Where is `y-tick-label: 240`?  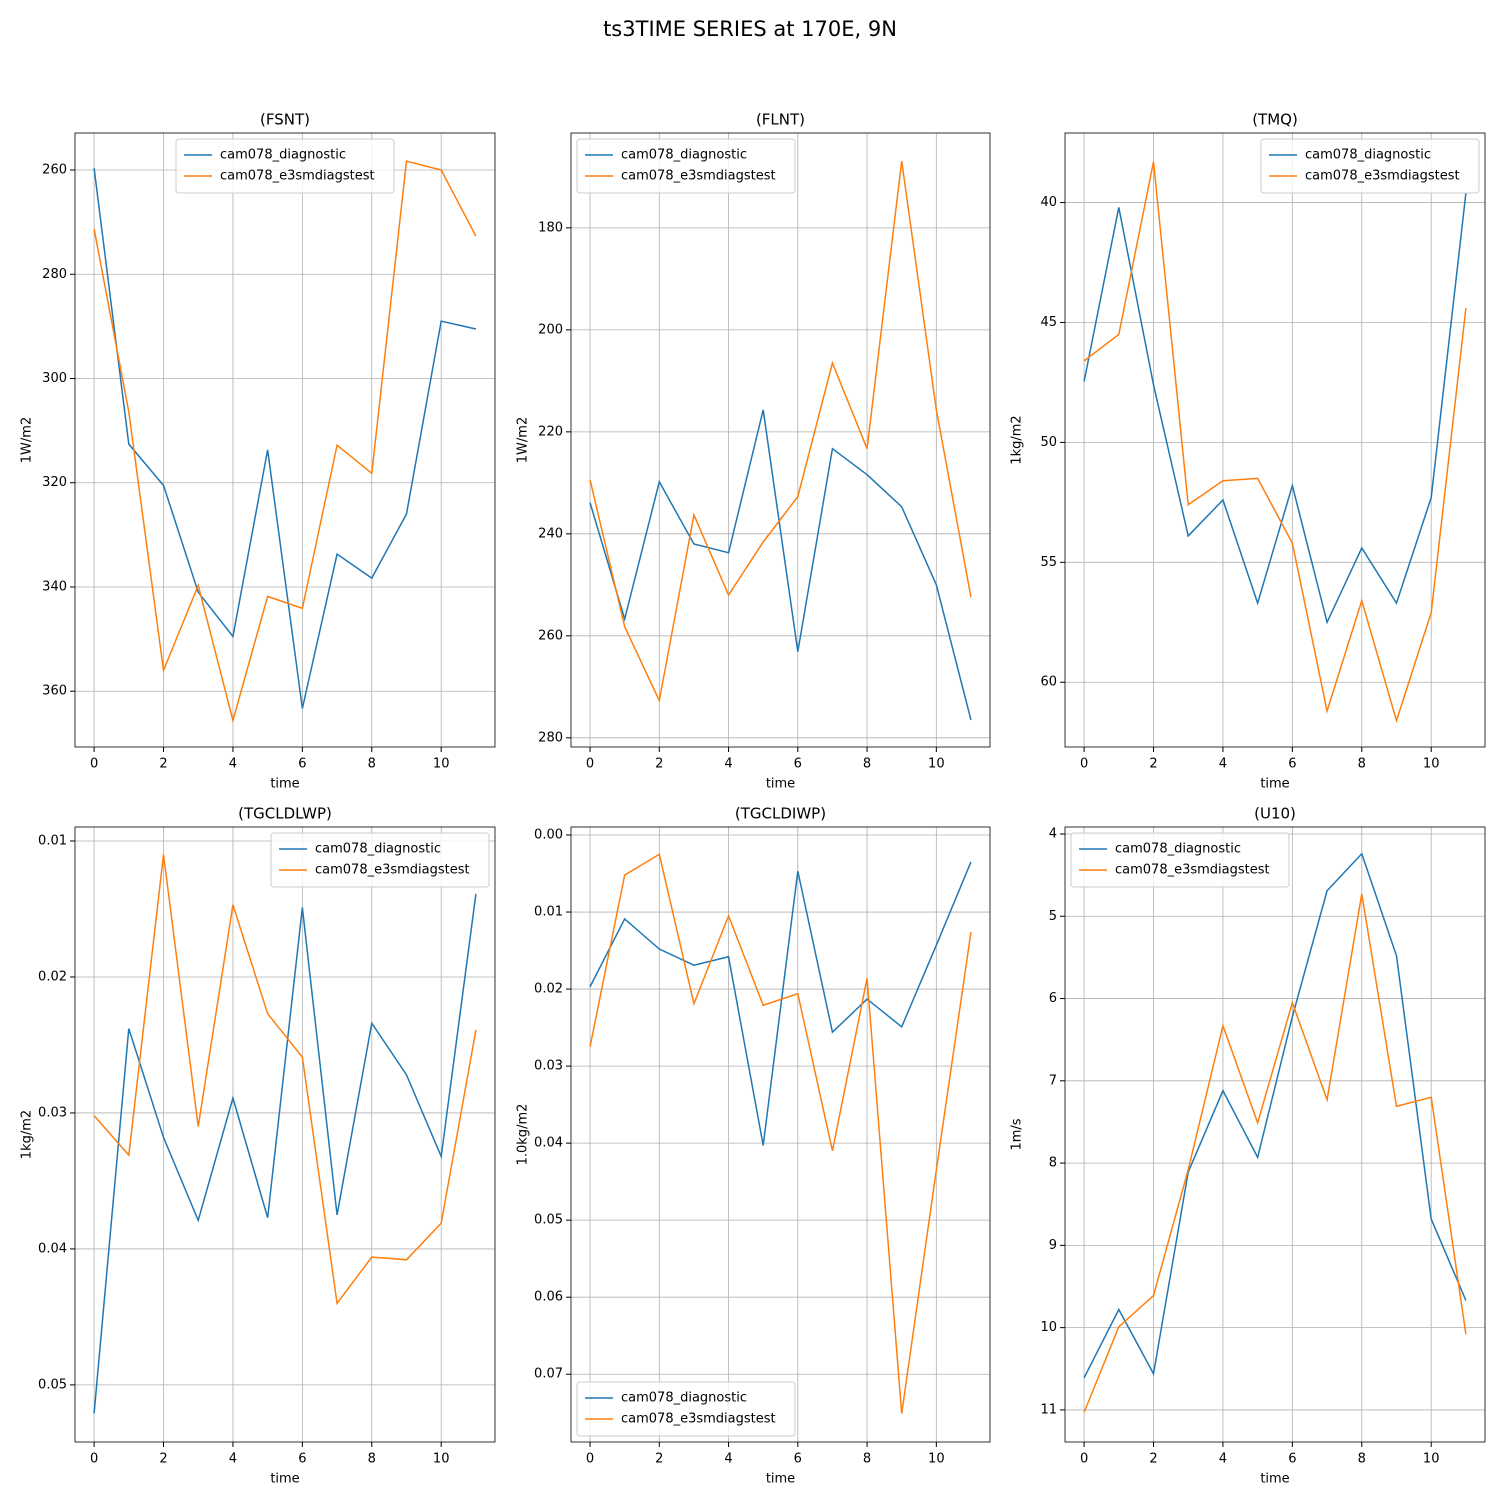 y-tick-label: 240 is located at coordinates (550, 533).